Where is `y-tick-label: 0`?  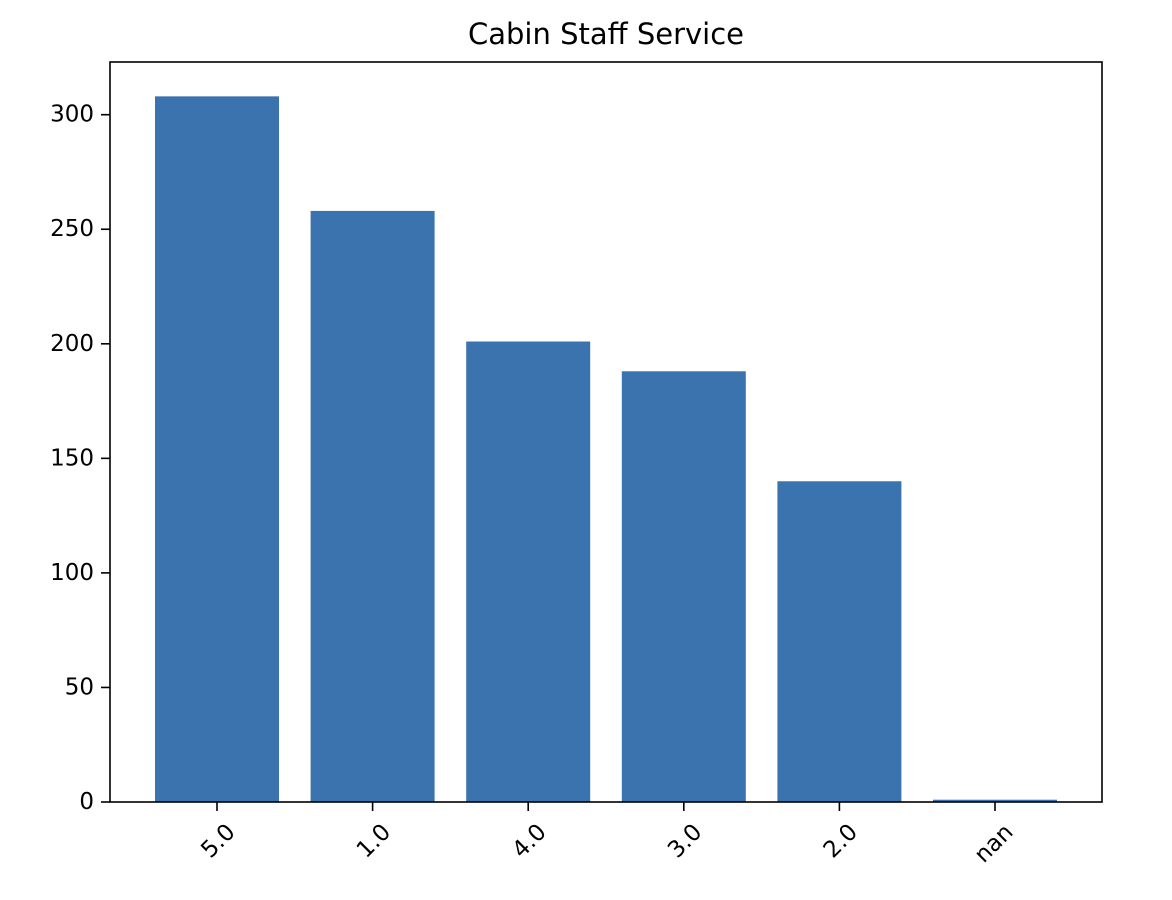
y-tick-label: 0 is located at coordinates (86, 802).